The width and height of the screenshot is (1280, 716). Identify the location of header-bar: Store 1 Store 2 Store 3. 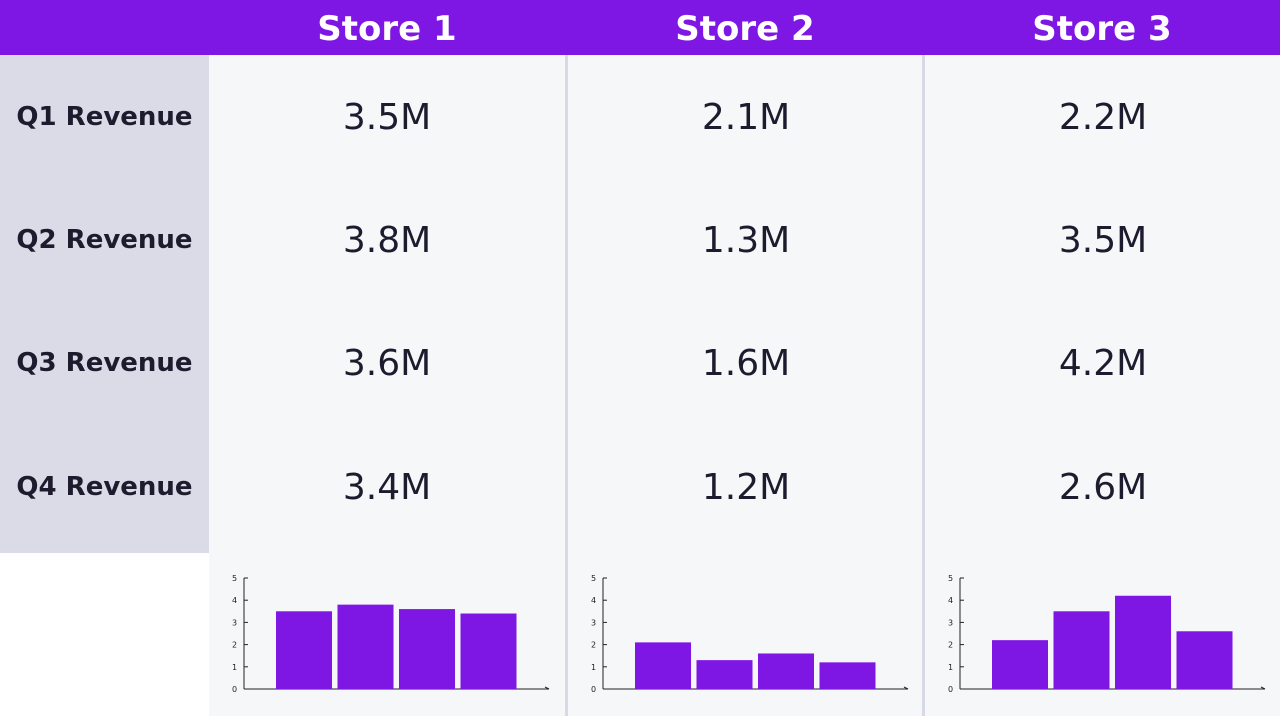
(640, 27).